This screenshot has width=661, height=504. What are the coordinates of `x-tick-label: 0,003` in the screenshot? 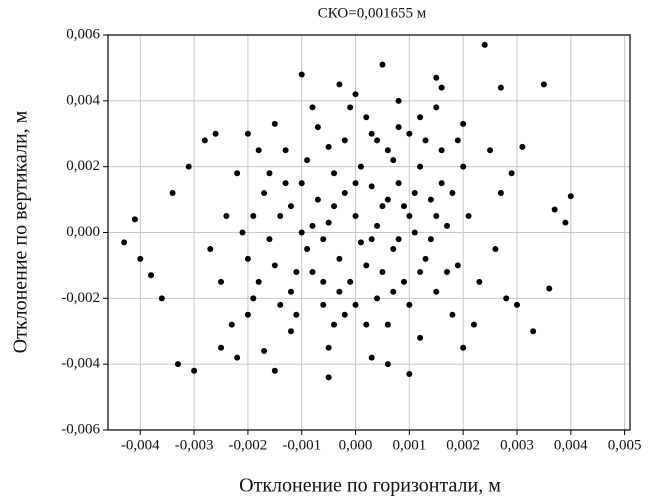 It's located at (517, 445).